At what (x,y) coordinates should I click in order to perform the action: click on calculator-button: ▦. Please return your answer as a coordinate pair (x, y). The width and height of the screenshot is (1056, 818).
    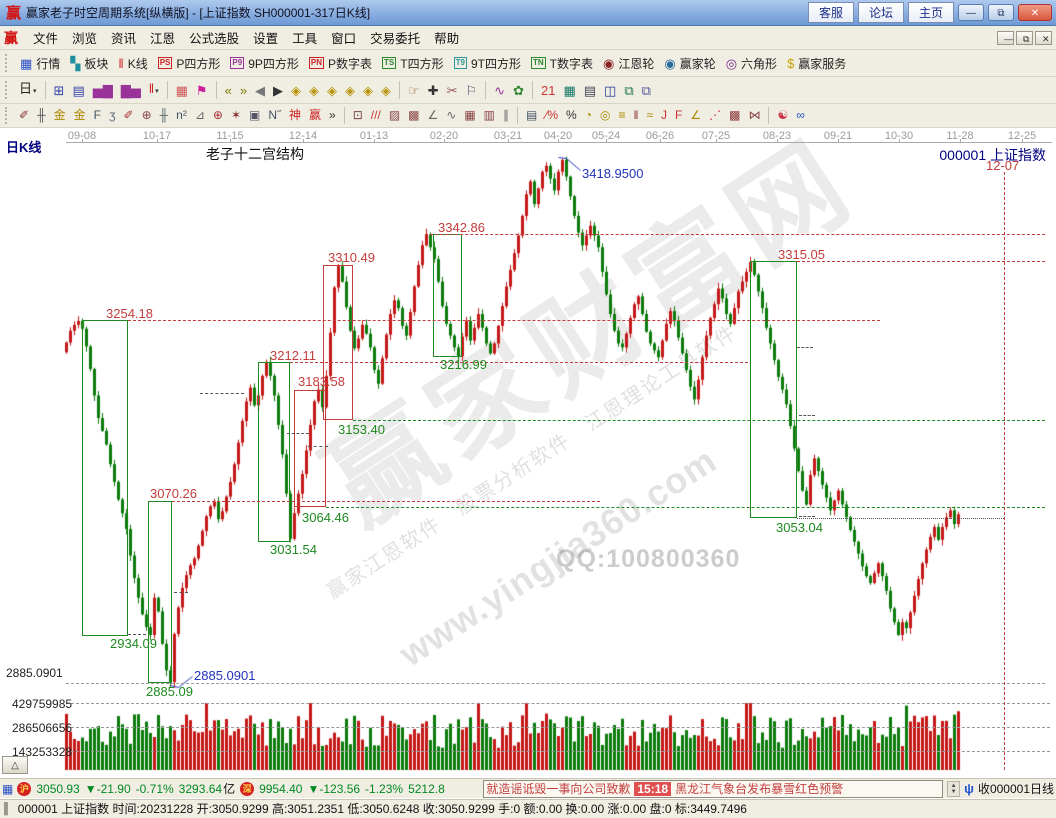
    Looking at the image, I should click on (569, 90).